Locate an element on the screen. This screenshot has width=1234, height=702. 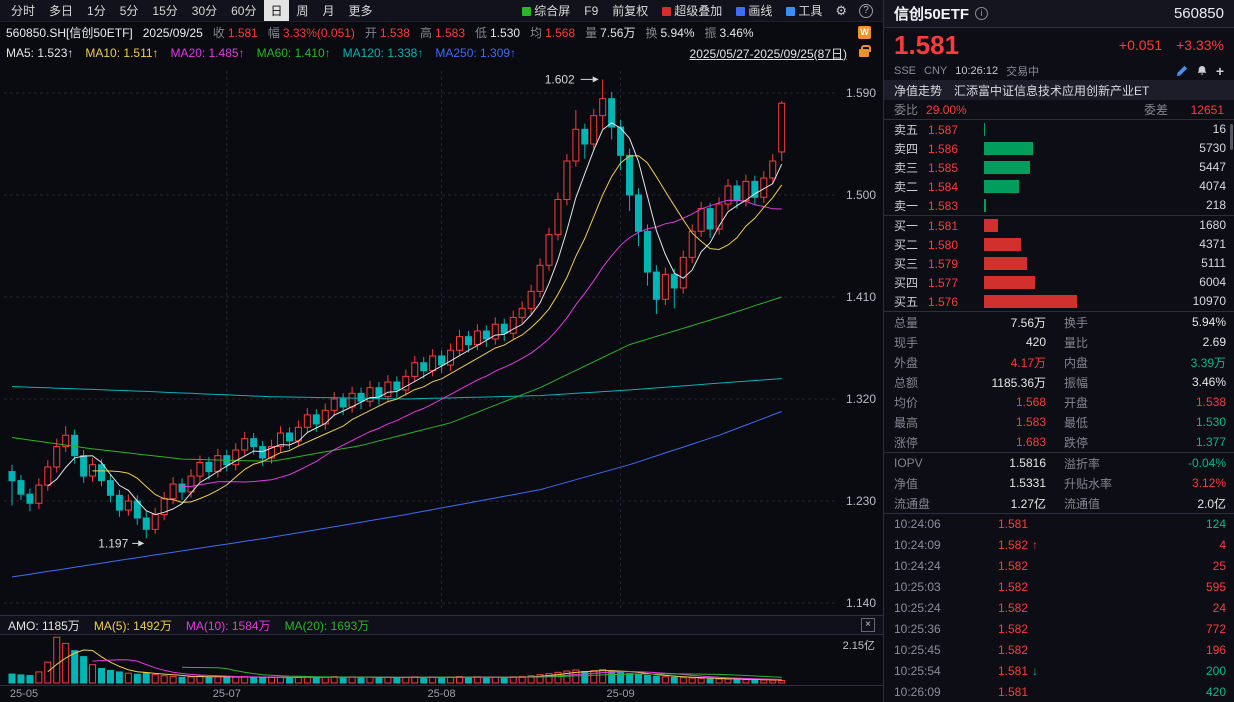
ma-label: MA120: 1.338↑ is located at coordinates (383, 53).